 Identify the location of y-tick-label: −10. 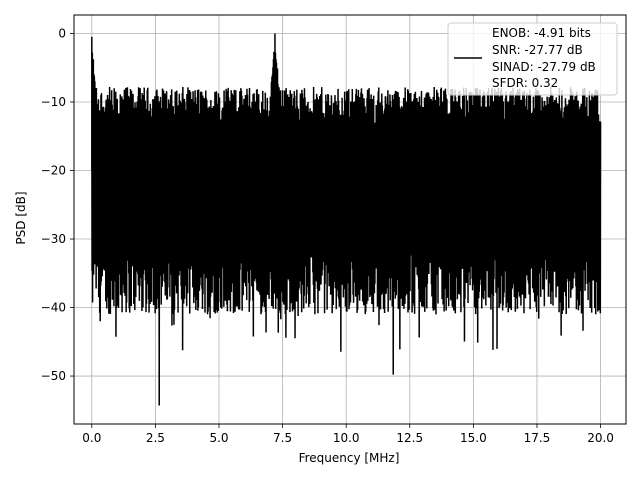
(53, 102).